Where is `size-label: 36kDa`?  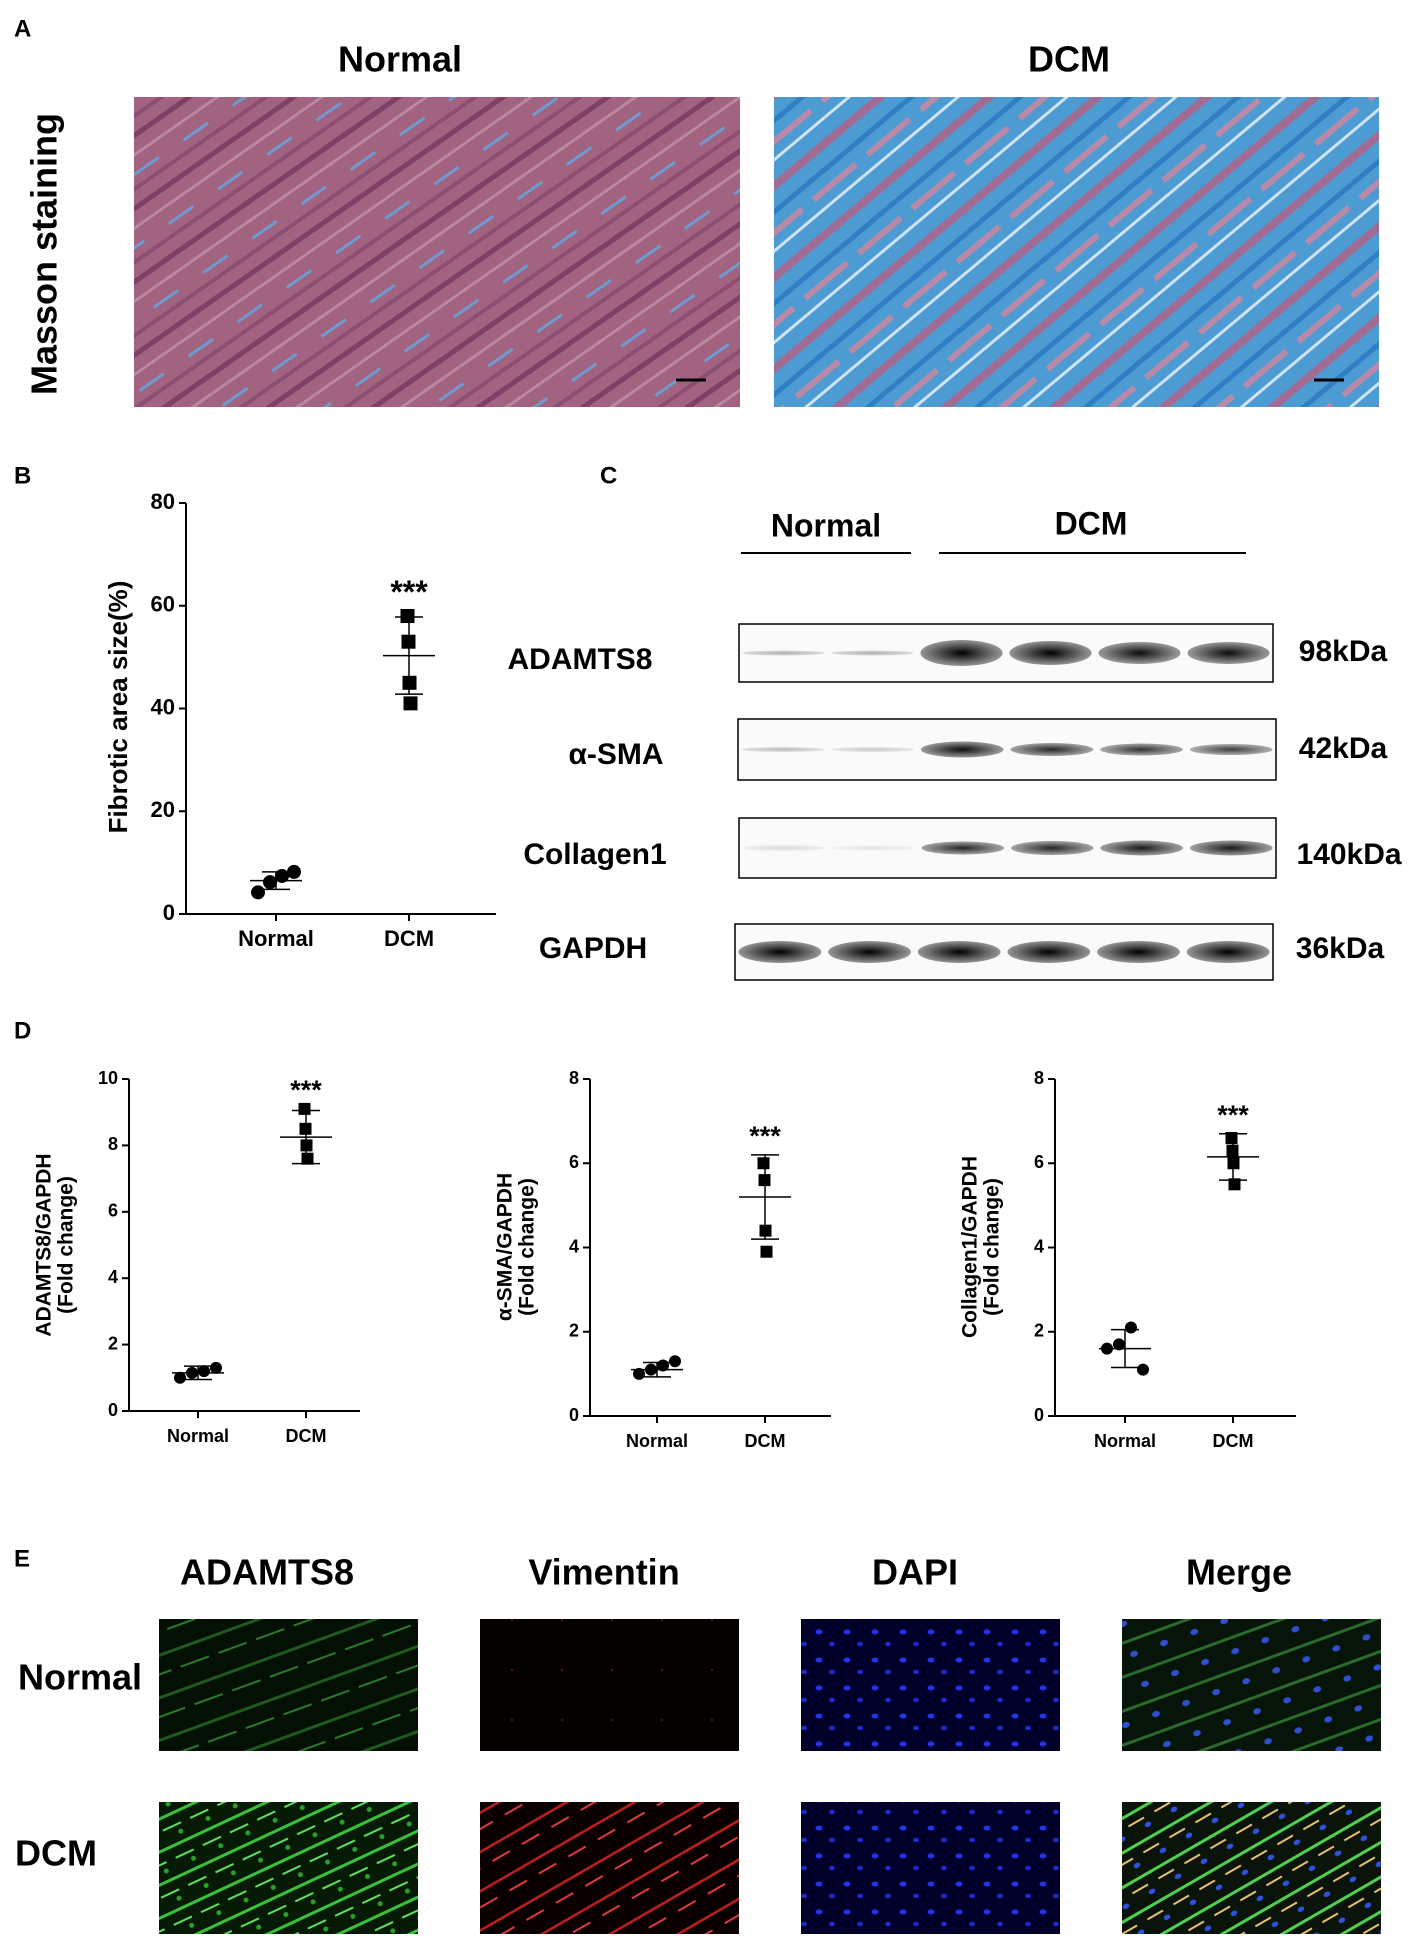 size-label: 36kDa is located at coordinates (1340, 948).